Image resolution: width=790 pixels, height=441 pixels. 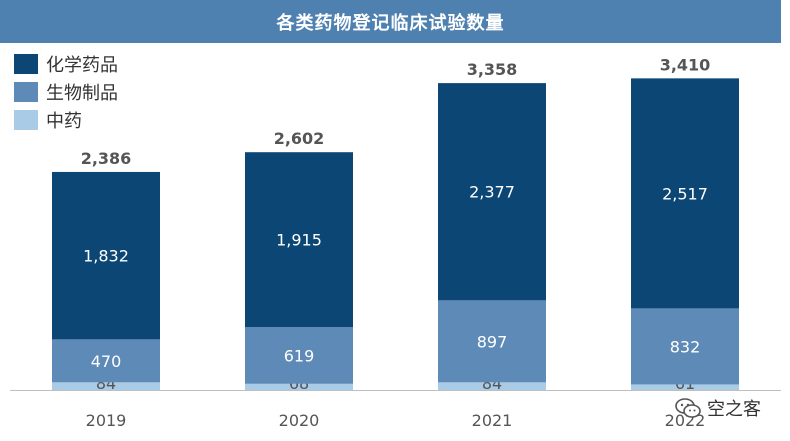 I want to click on legend-label-chemical: 化学药品, so click(x=82, y=65).